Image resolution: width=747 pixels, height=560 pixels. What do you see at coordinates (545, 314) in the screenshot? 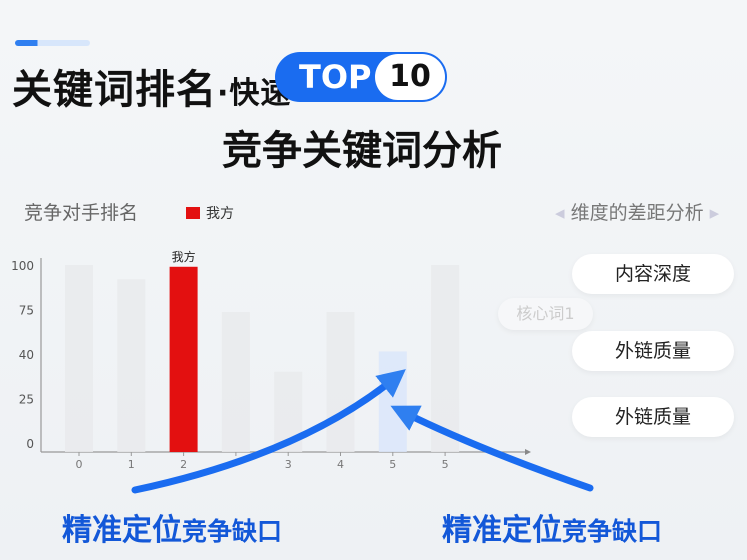
I see `pill-core-word: 核心词1` at bounding box center [545, 314].